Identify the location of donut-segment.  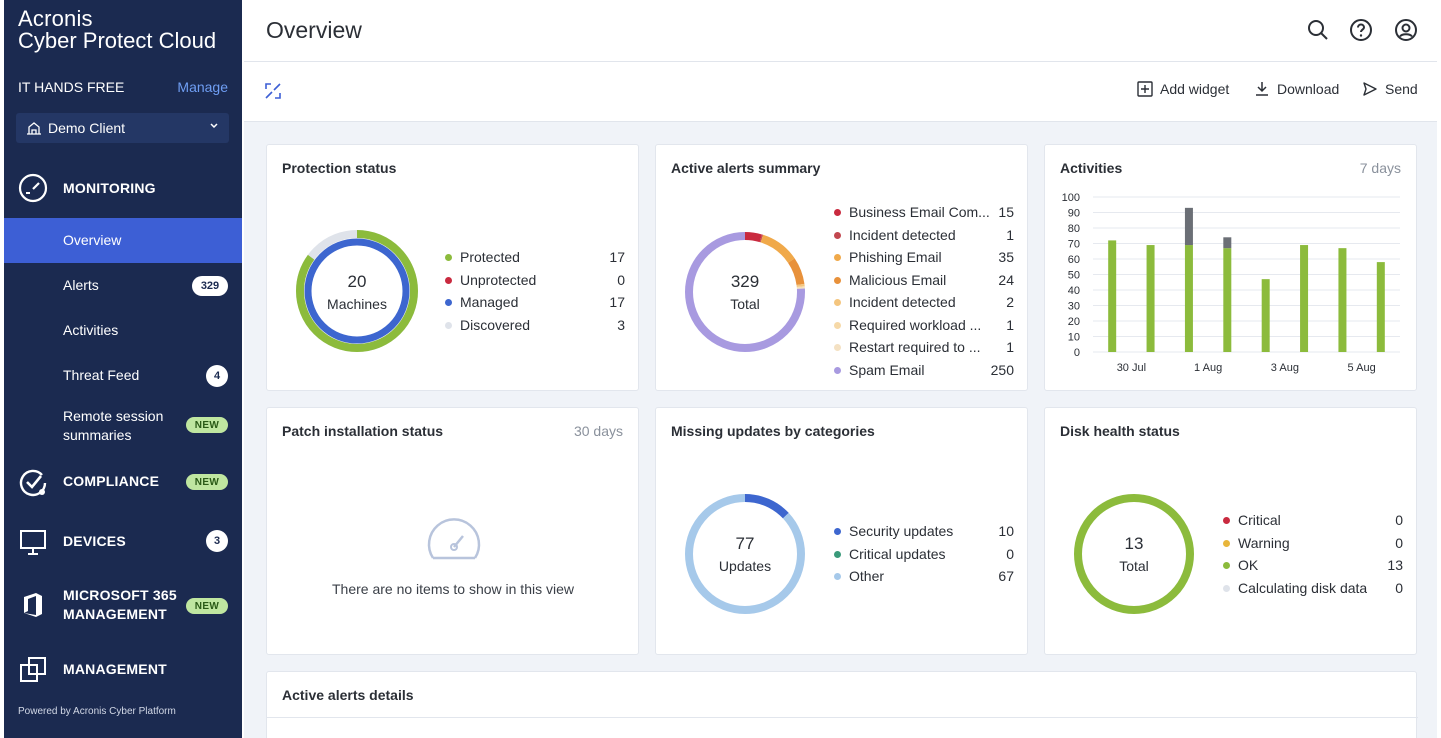
(745, 554).